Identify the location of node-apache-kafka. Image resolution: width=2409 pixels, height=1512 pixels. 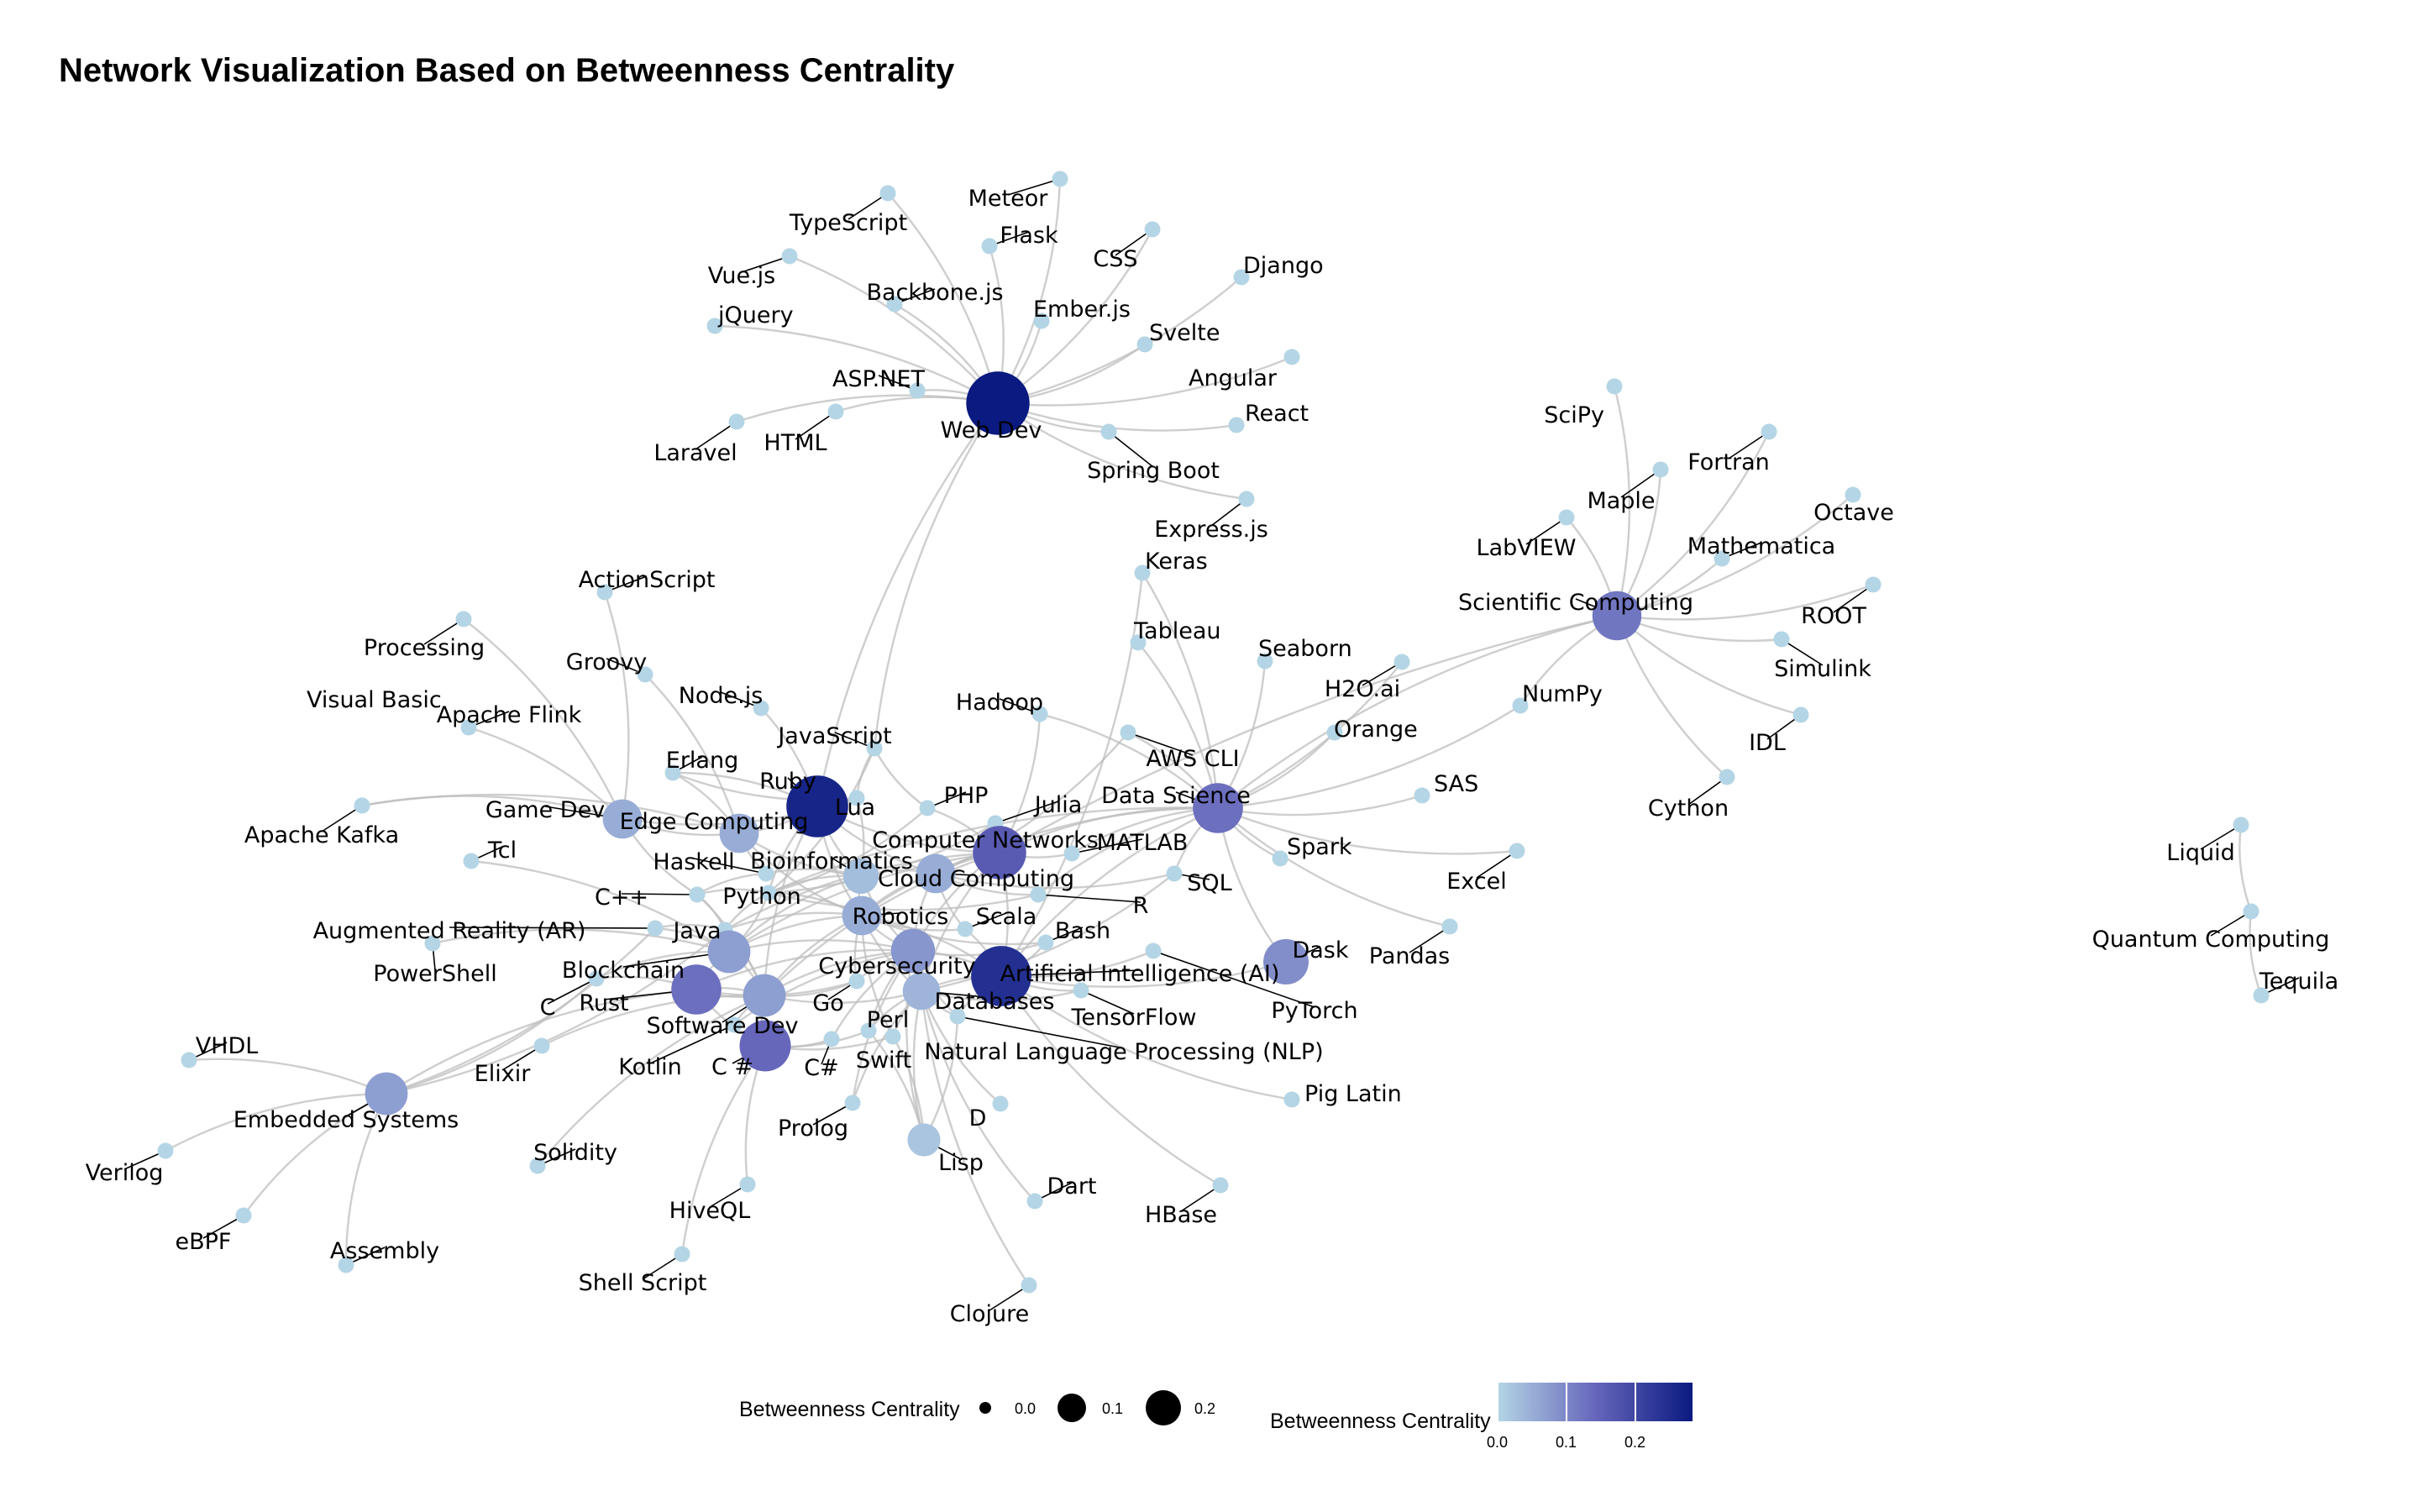
(362, 805).